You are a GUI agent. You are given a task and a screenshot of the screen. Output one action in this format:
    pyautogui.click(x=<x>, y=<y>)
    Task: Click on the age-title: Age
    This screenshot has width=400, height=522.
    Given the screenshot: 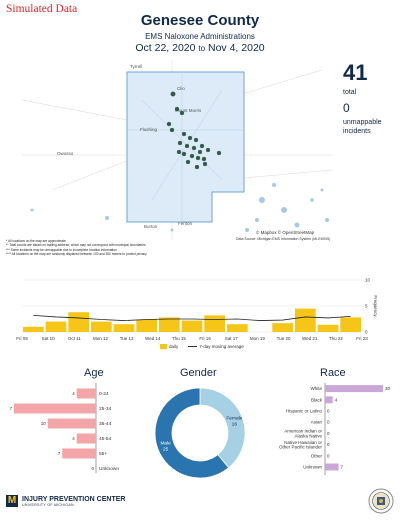 What is the action you would take?
    pyautogui.click(x=94, y=373)
    